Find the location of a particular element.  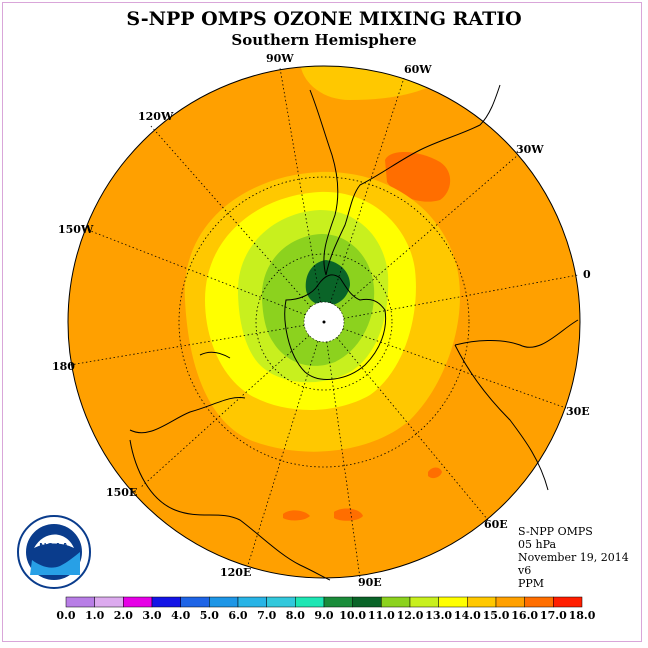

colorbar-tick-label: 4.0 is located at coordinates (181, 615).